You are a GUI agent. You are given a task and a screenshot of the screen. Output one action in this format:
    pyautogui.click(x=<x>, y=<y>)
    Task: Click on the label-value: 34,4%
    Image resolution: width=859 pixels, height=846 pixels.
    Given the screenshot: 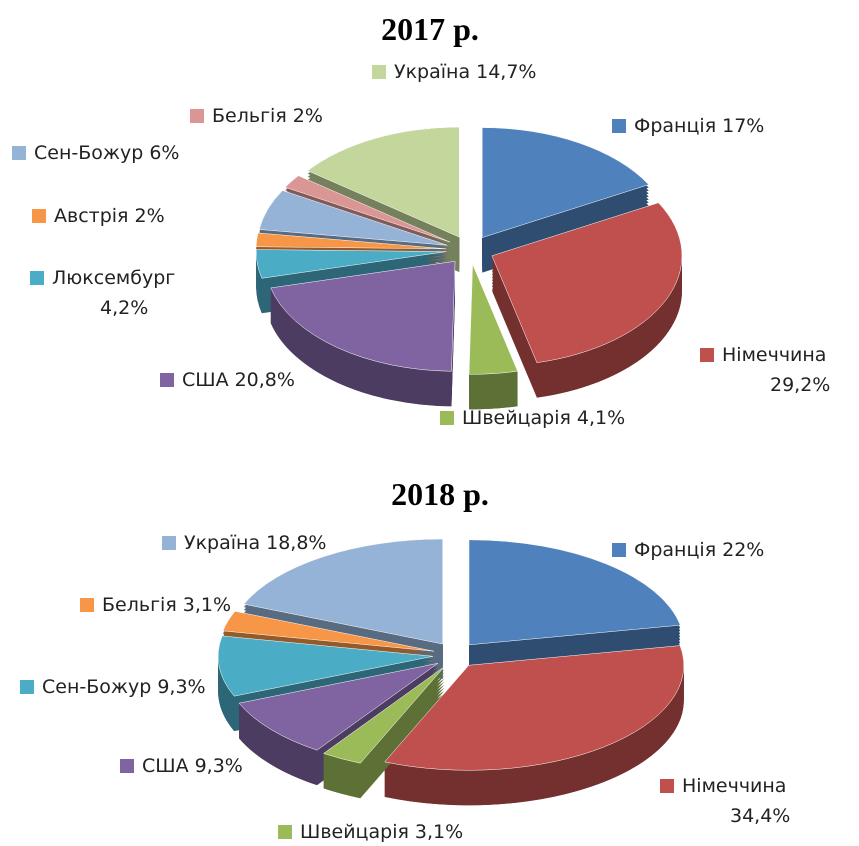 What is the action you would take?
    pyautogui.click(x=760, y=816)
    